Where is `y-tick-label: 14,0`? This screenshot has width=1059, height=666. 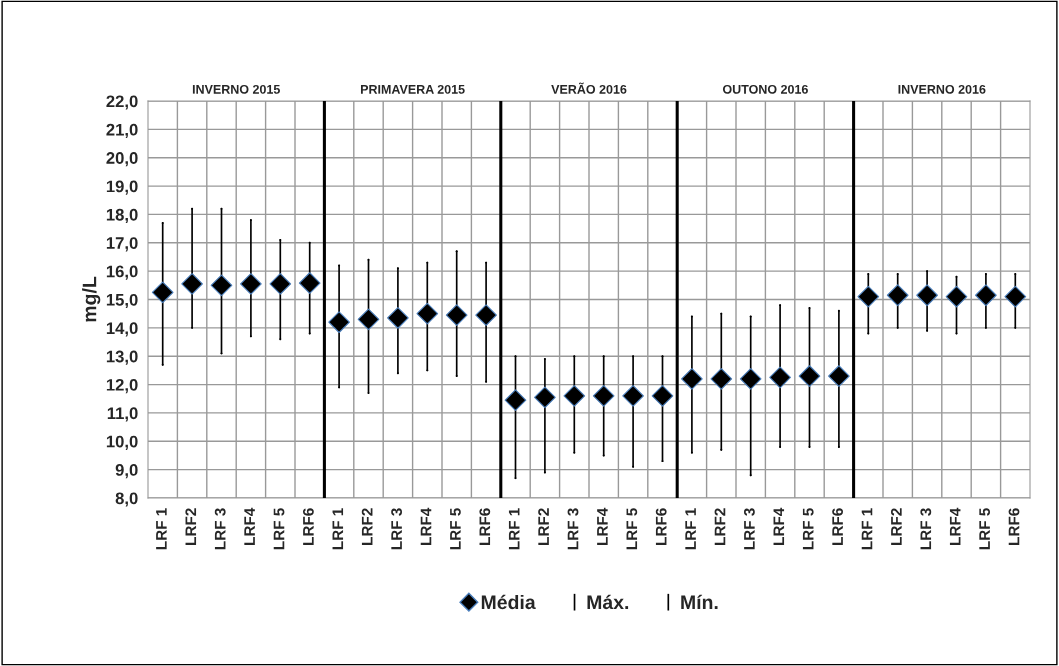
y-tick-label: 14,0 is located at coordinates (122, 329).